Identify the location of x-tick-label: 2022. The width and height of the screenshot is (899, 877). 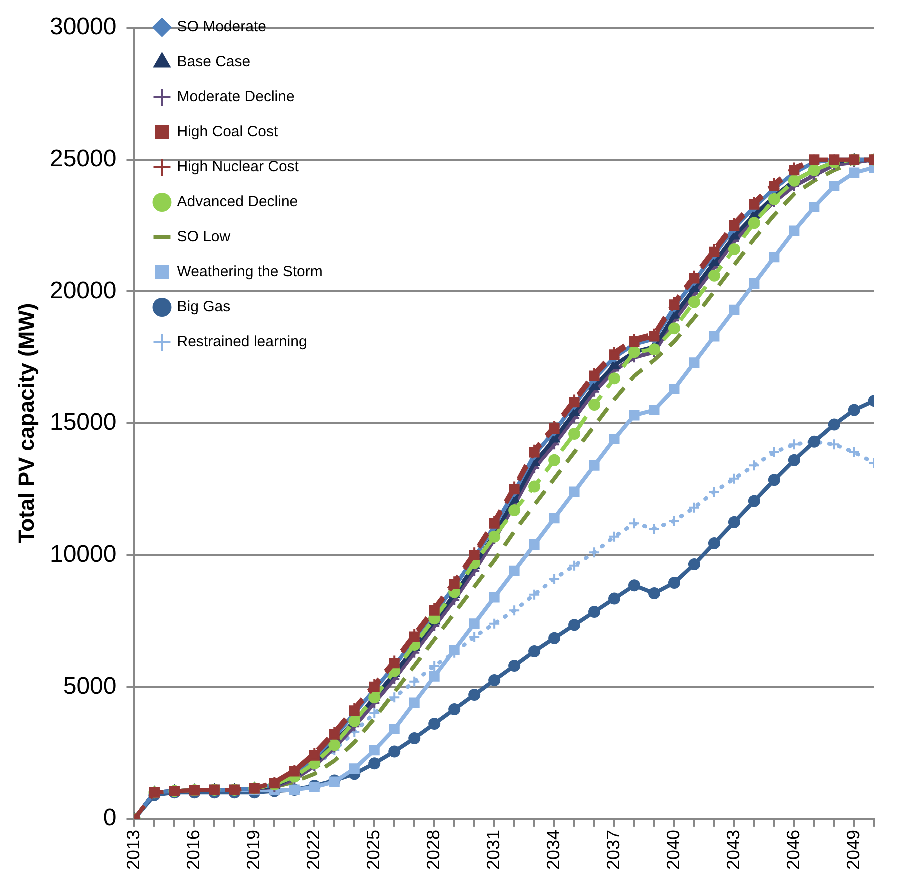
(314, 850).